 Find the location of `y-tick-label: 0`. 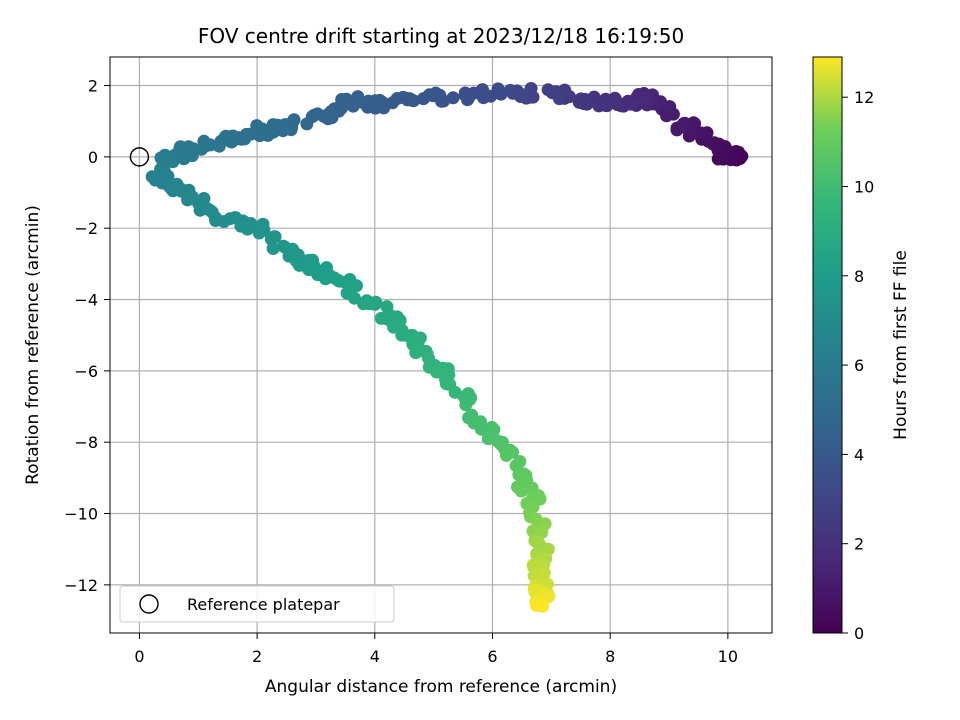

y-tick-label: 0 is located at coordinates (93, 157).